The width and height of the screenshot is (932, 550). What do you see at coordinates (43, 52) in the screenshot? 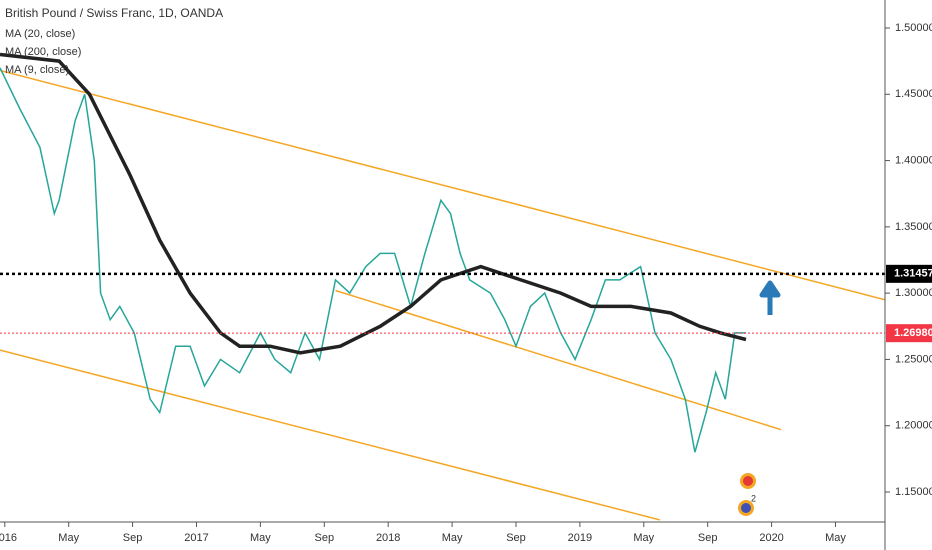
I see `legend-entry: MA (200, close)` at bounding box center [43, 52].